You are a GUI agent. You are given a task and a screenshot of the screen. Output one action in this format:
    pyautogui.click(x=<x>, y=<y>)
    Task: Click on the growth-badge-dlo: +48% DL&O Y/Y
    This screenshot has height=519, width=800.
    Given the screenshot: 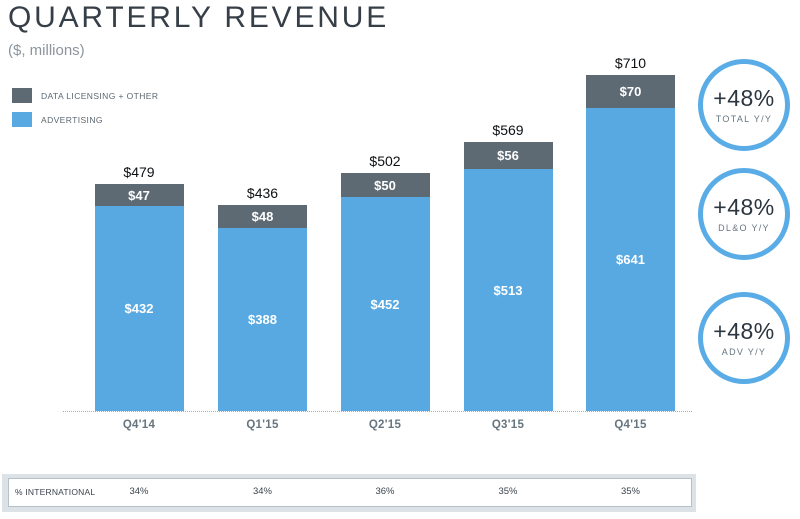 What is the action you would take?
    pyautogui.click(x=744, y=214)
    